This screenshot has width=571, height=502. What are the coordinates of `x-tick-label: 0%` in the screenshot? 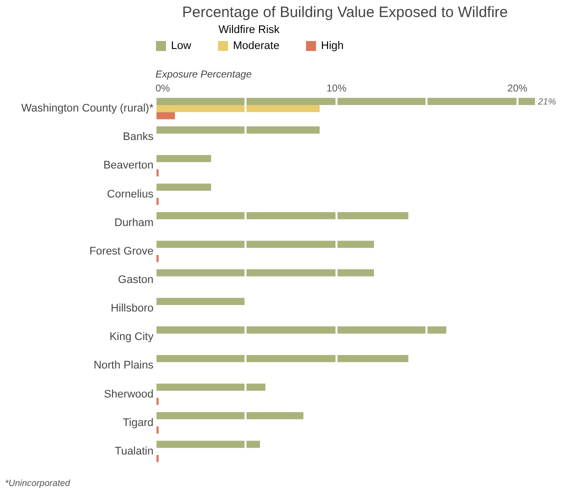 It's located at (163, 89).